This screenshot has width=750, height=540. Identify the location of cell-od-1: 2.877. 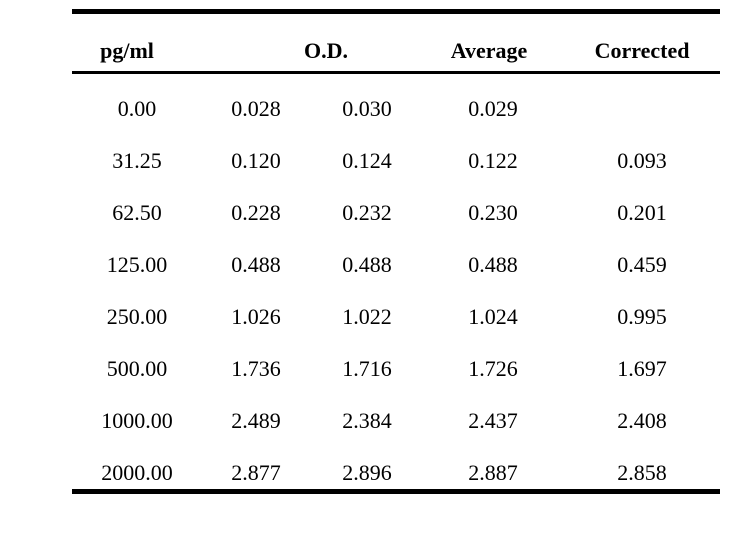
(256, 472).